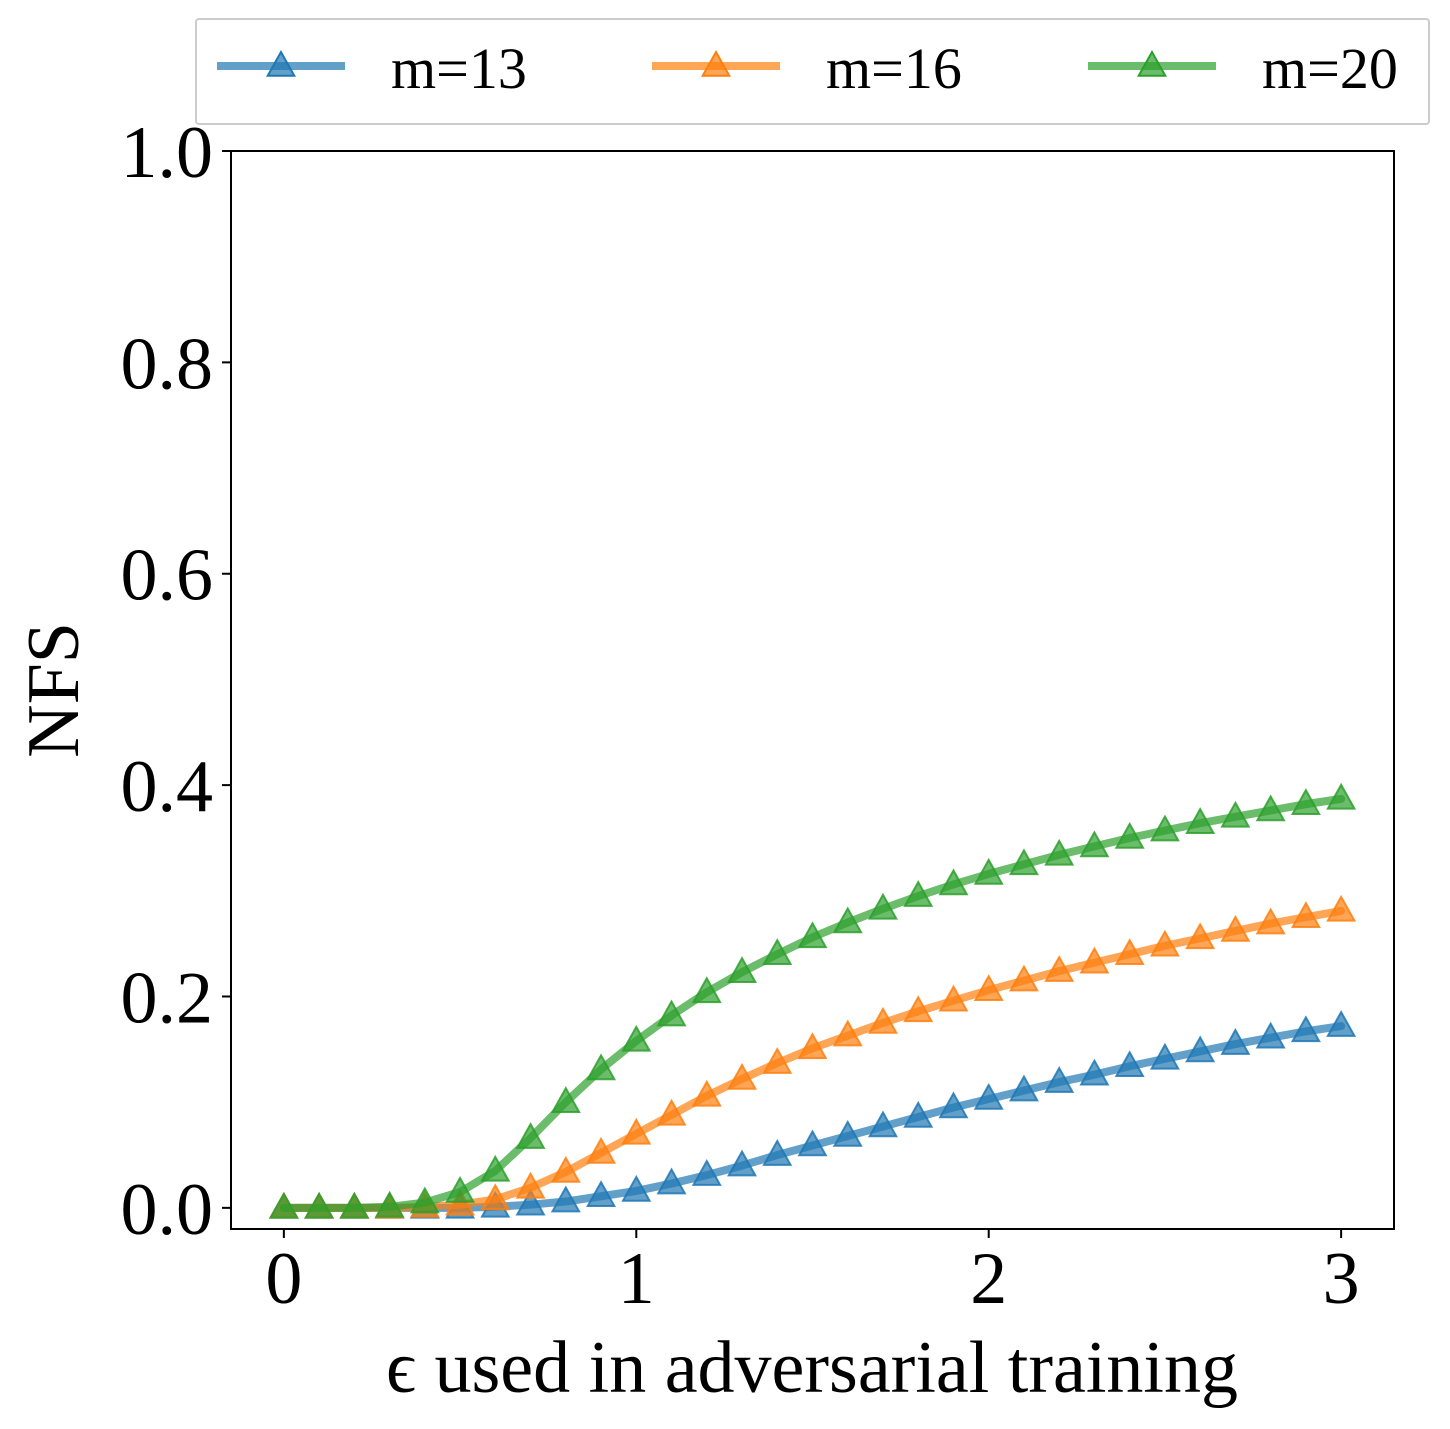 This screenshot has width=1450, height=1429. I want to click on y-tick-label: 0.2, so click(167, 998).